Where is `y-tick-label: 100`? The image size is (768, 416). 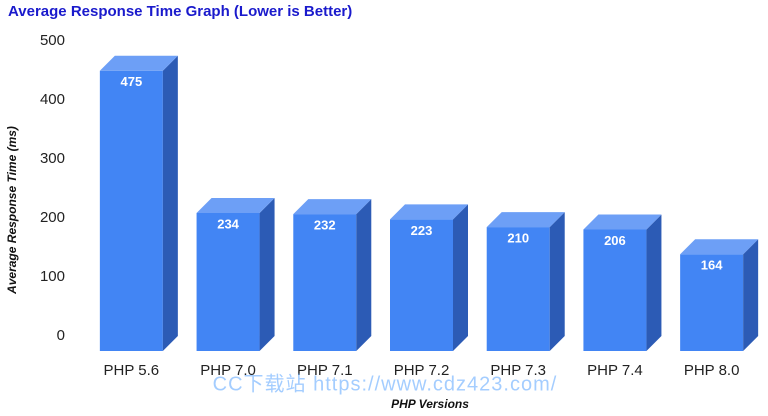 y-tick-label: 100 is located at coordinates (52, 276).